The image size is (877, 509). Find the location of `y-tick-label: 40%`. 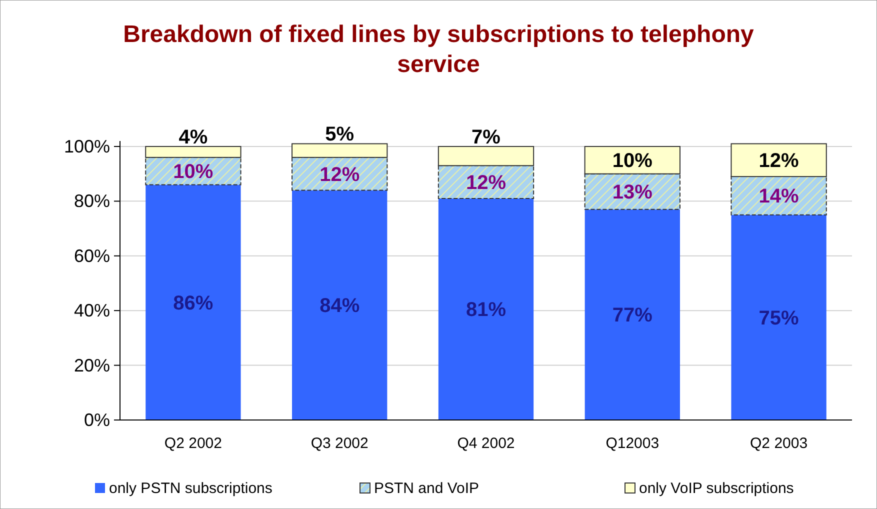

y-tick-label: 40% is located at coordinates (92, 310).